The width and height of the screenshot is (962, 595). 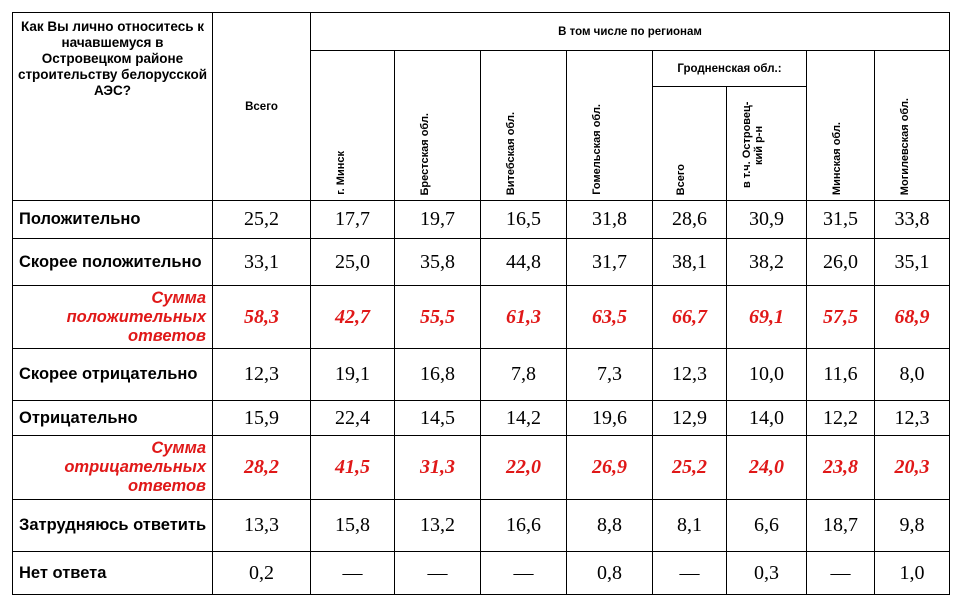 What do you see at coordinates (261, 262) in the screenshot?
I see `table-cell: 33,1` at bounding box center [261, 262].